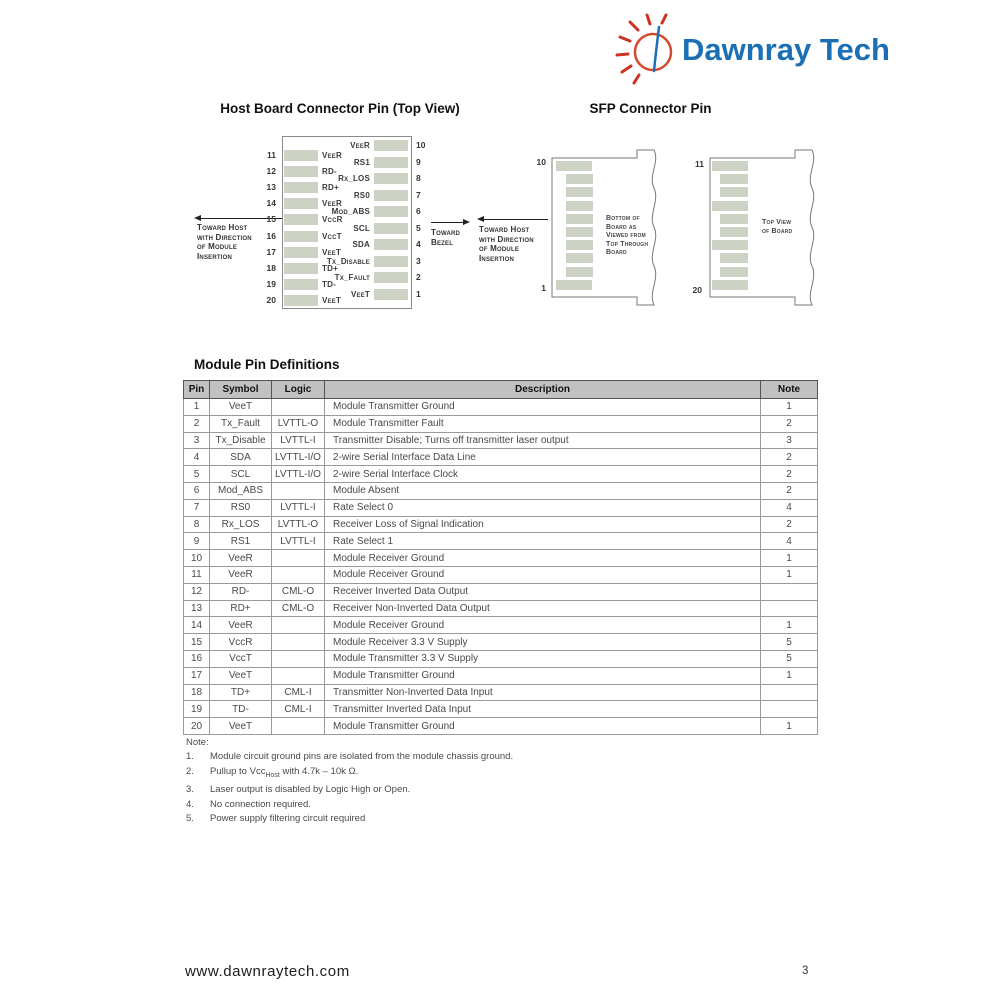  What do you see at coordinates (240, 507) in the screenshot?
I see `table-cell: RS0` at bounding box center [240, 507].